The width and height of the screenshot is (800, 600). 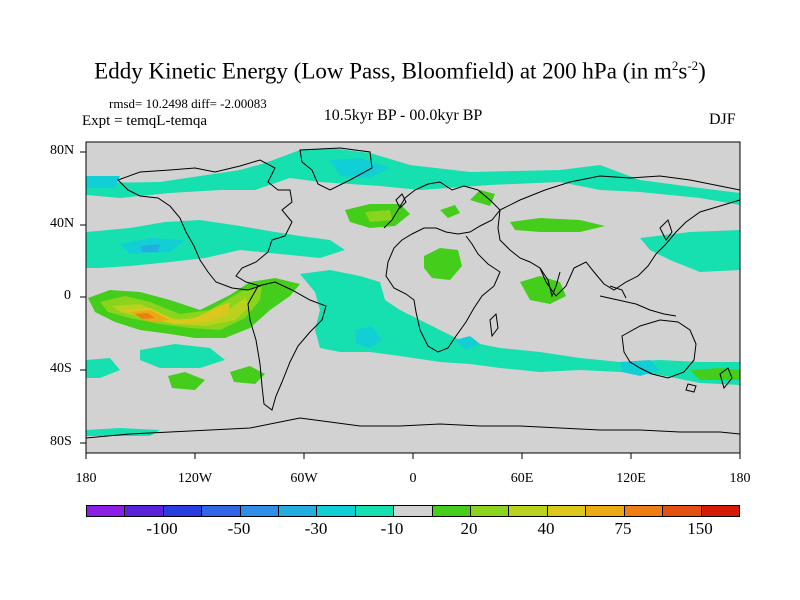 I want to click on colorbar, so click(x=413, y=511).